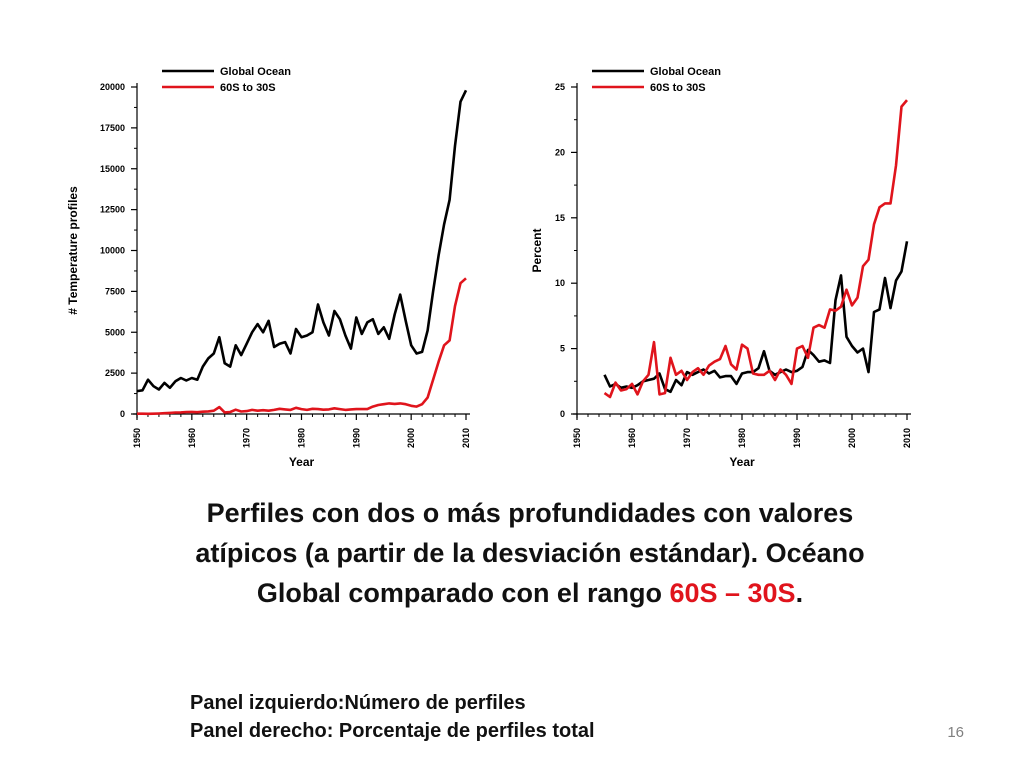  What do you see at coordinates (112, 128) in the screenshot?
I see `y-tick-label: 17500` at bounding box center [112, 128].